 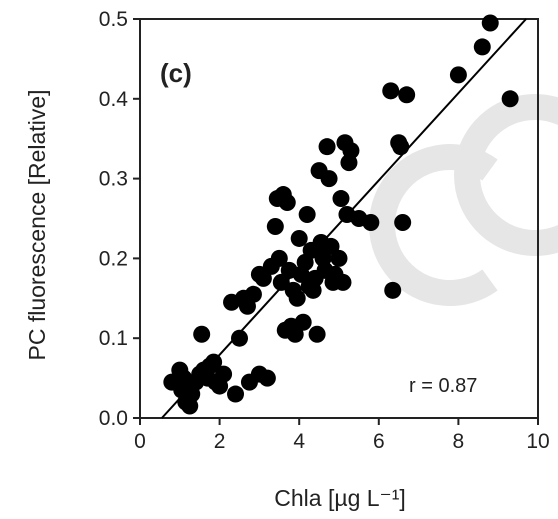 What do you see at coordinates (433, 225) in the screenshot?
I see `watermark-arc-left` at bounding box center [433, 225].